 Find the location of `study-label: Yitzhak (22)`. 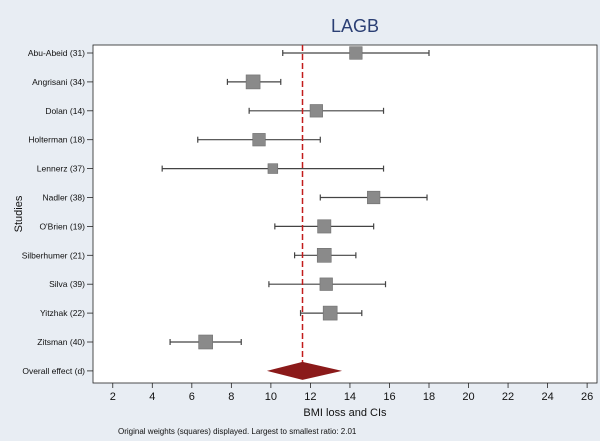

study-label: Yitzhak (22) is located at coordinates (62, 313).